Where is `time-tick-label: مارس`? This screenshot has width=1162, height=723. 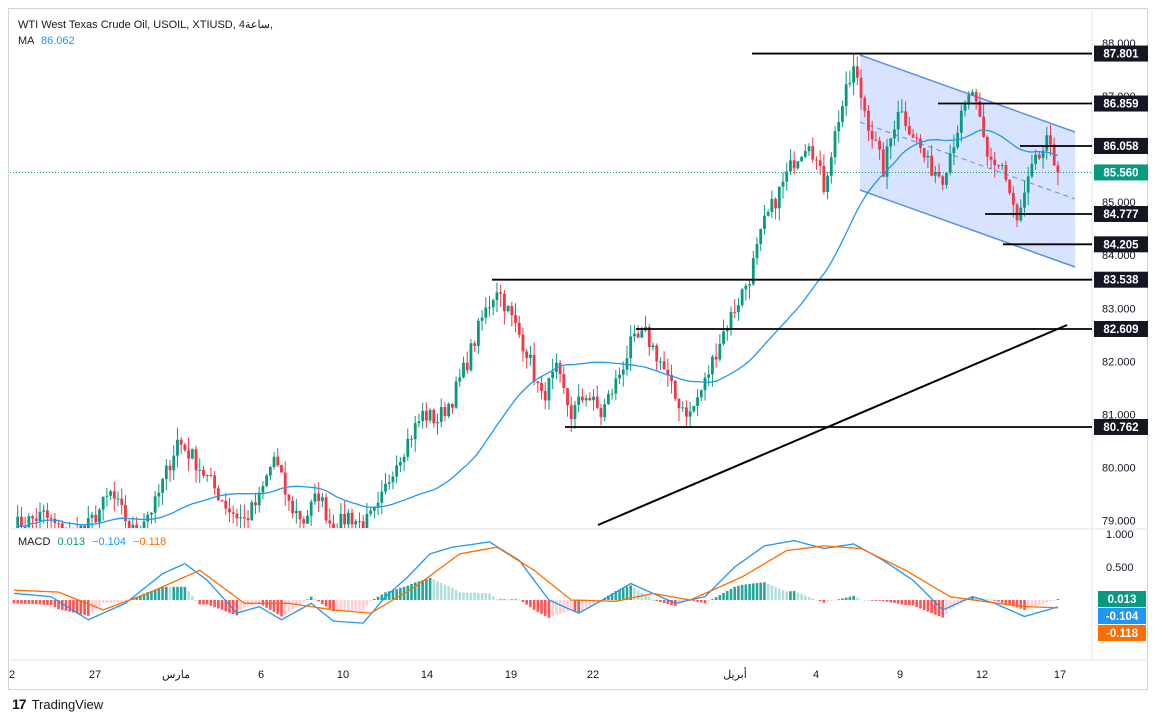 time-tick-label: مارس is located at coordinates (176, 675).